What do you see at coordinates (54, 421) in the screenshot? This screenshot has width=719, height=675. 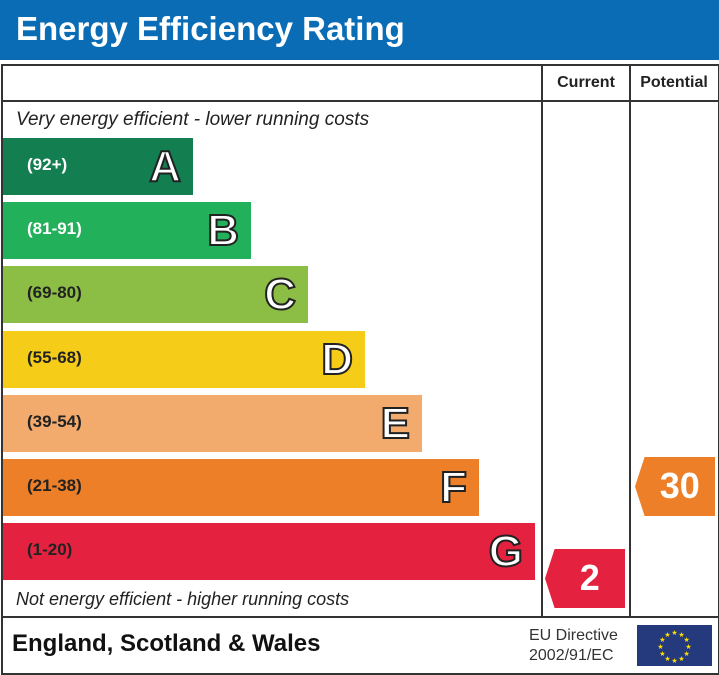 I see `band-range: (39-54)` at bounding box center [54, 421].